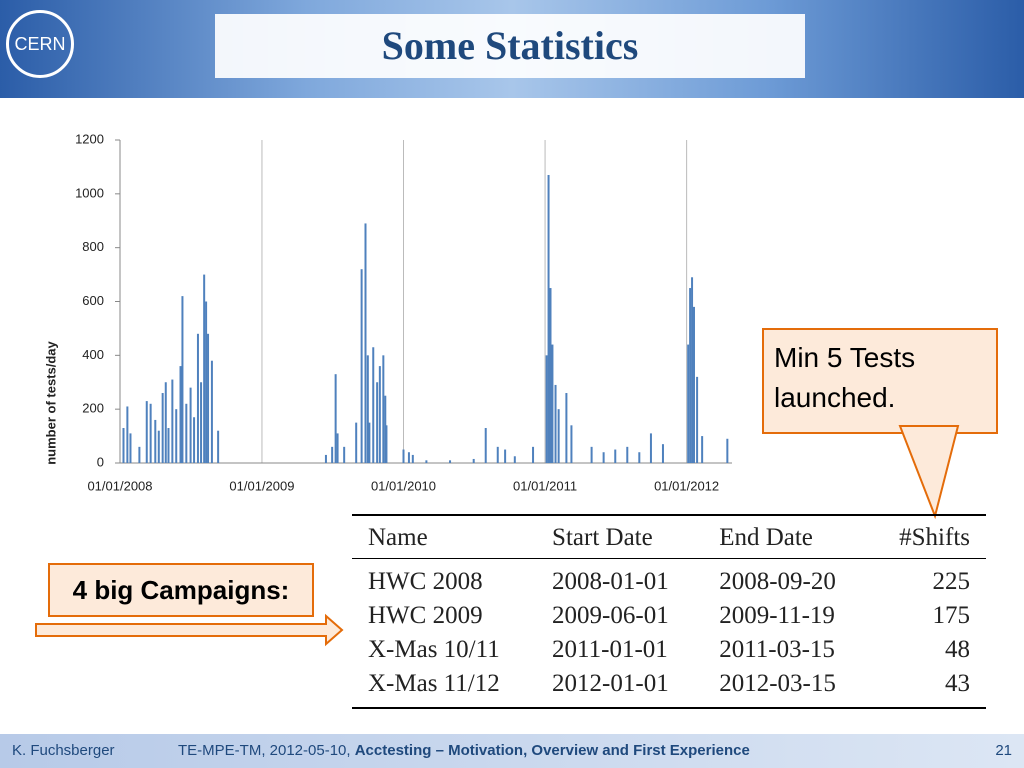 This screenshot has height=768, width=1024. I want to click on slide-title: Some Statistics, so click(510, 46).